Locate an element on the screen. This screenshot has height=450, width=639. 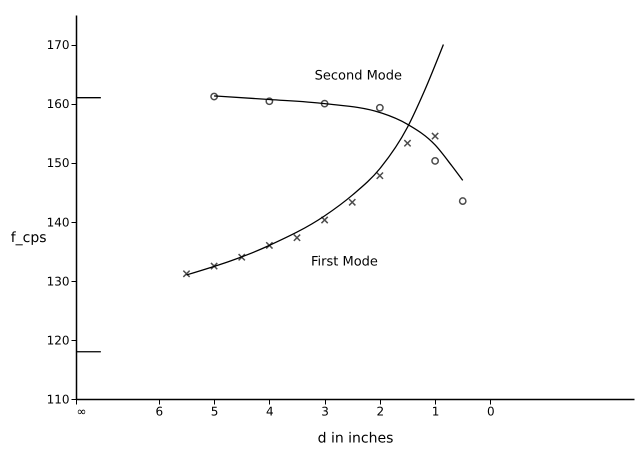
y-tick-label: 130 is located at coordinates (58, 281).